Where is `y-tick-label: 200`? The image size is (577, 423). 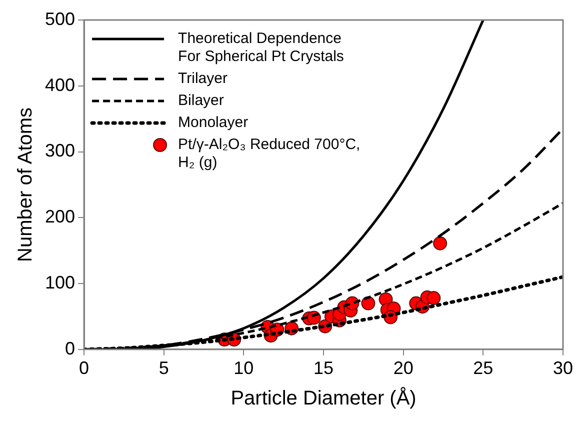 y-tick-label: 200 is located at coordinates (60, 216).